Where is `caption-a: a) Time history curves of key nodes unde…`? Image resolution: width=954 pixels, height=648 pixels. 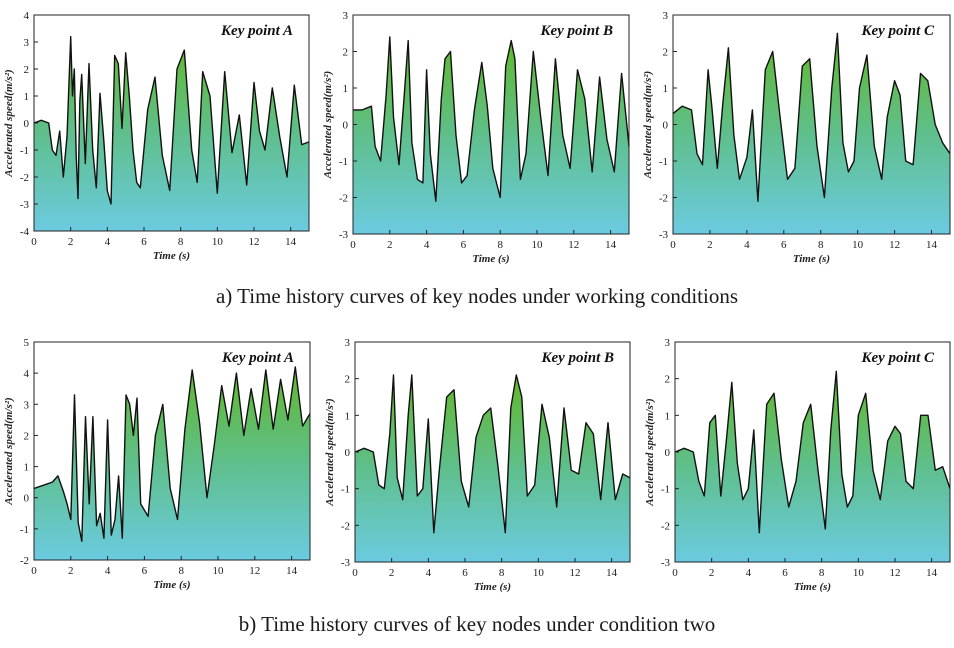 caption-a: a) Time history curves of key nodes unde… is located at coordinates (477, 296).